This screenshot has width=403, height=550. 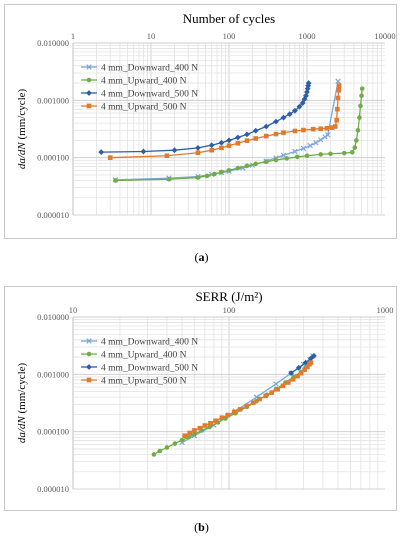 What do you see at coordinates (22, 389) in the screenshot?
I see `chart-b-y-axis-label-unit: (mm/cycle)` at bounding box center [22, 389].